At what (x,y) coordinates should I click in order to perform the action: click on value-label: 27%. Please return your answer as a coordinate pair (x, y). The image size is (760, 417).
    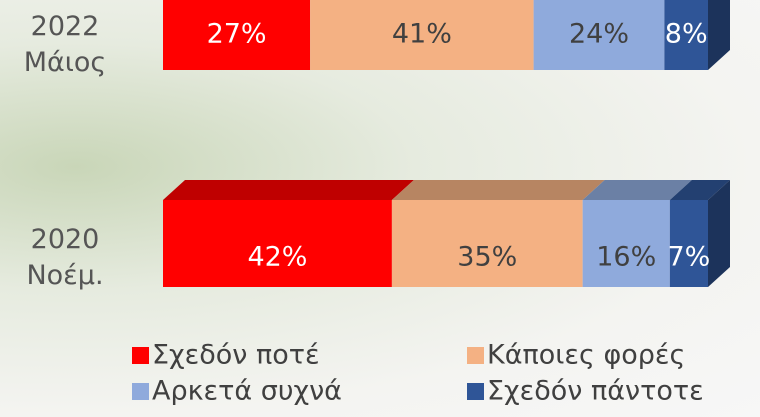
    Looking at the image, I should click on (237, 34).